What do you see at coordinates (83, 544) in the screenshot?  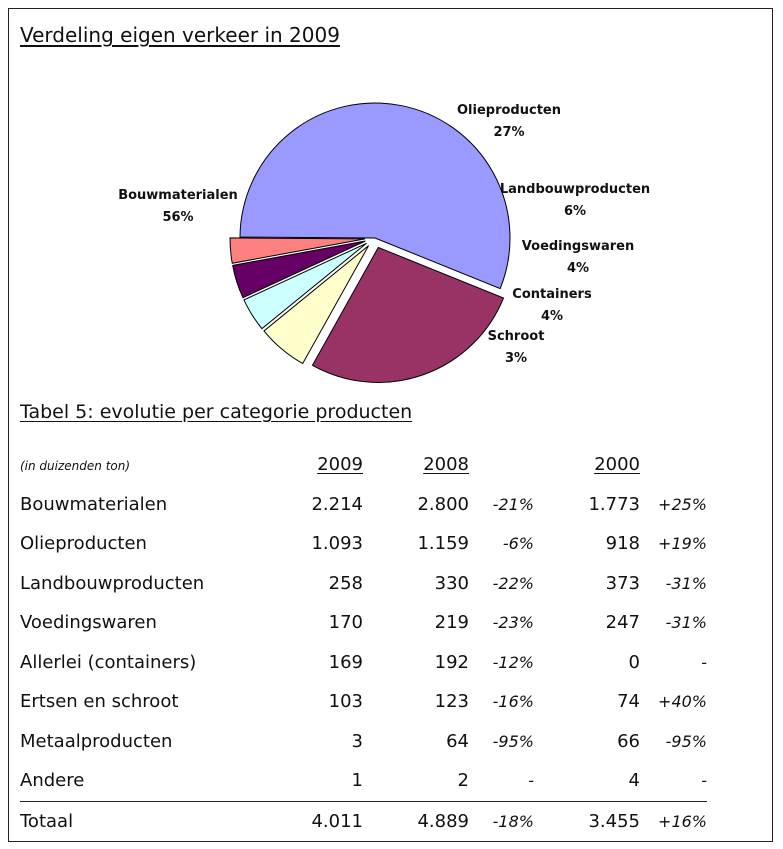 I see `cell-label: Olieproducten` at bounding box center [83, 544].